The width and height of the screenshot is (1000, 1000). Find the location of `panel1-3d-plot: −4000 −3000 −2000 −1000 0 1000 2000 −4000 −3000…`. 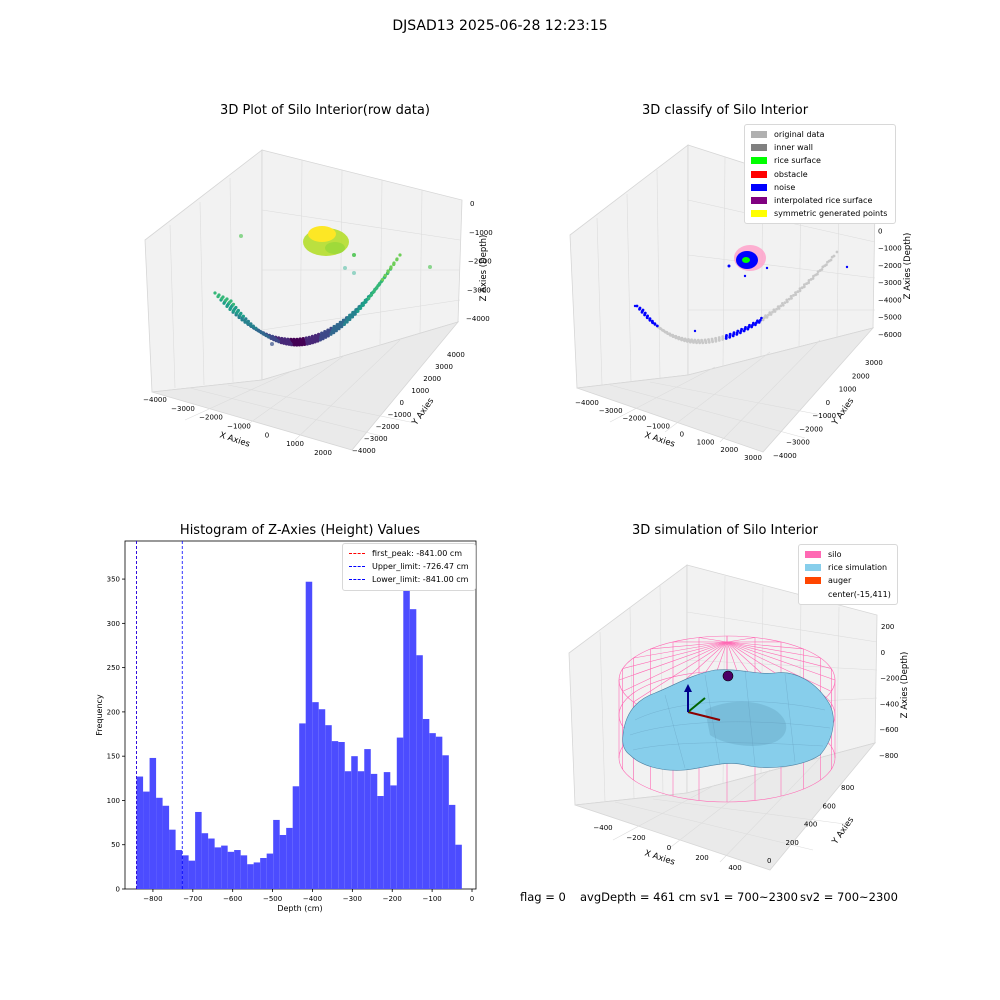

panel1-3d-plot: −4000 −3000 −2000 −1000 0 1000 2000 −4000 −3000… is located at coordinates (318, 303).